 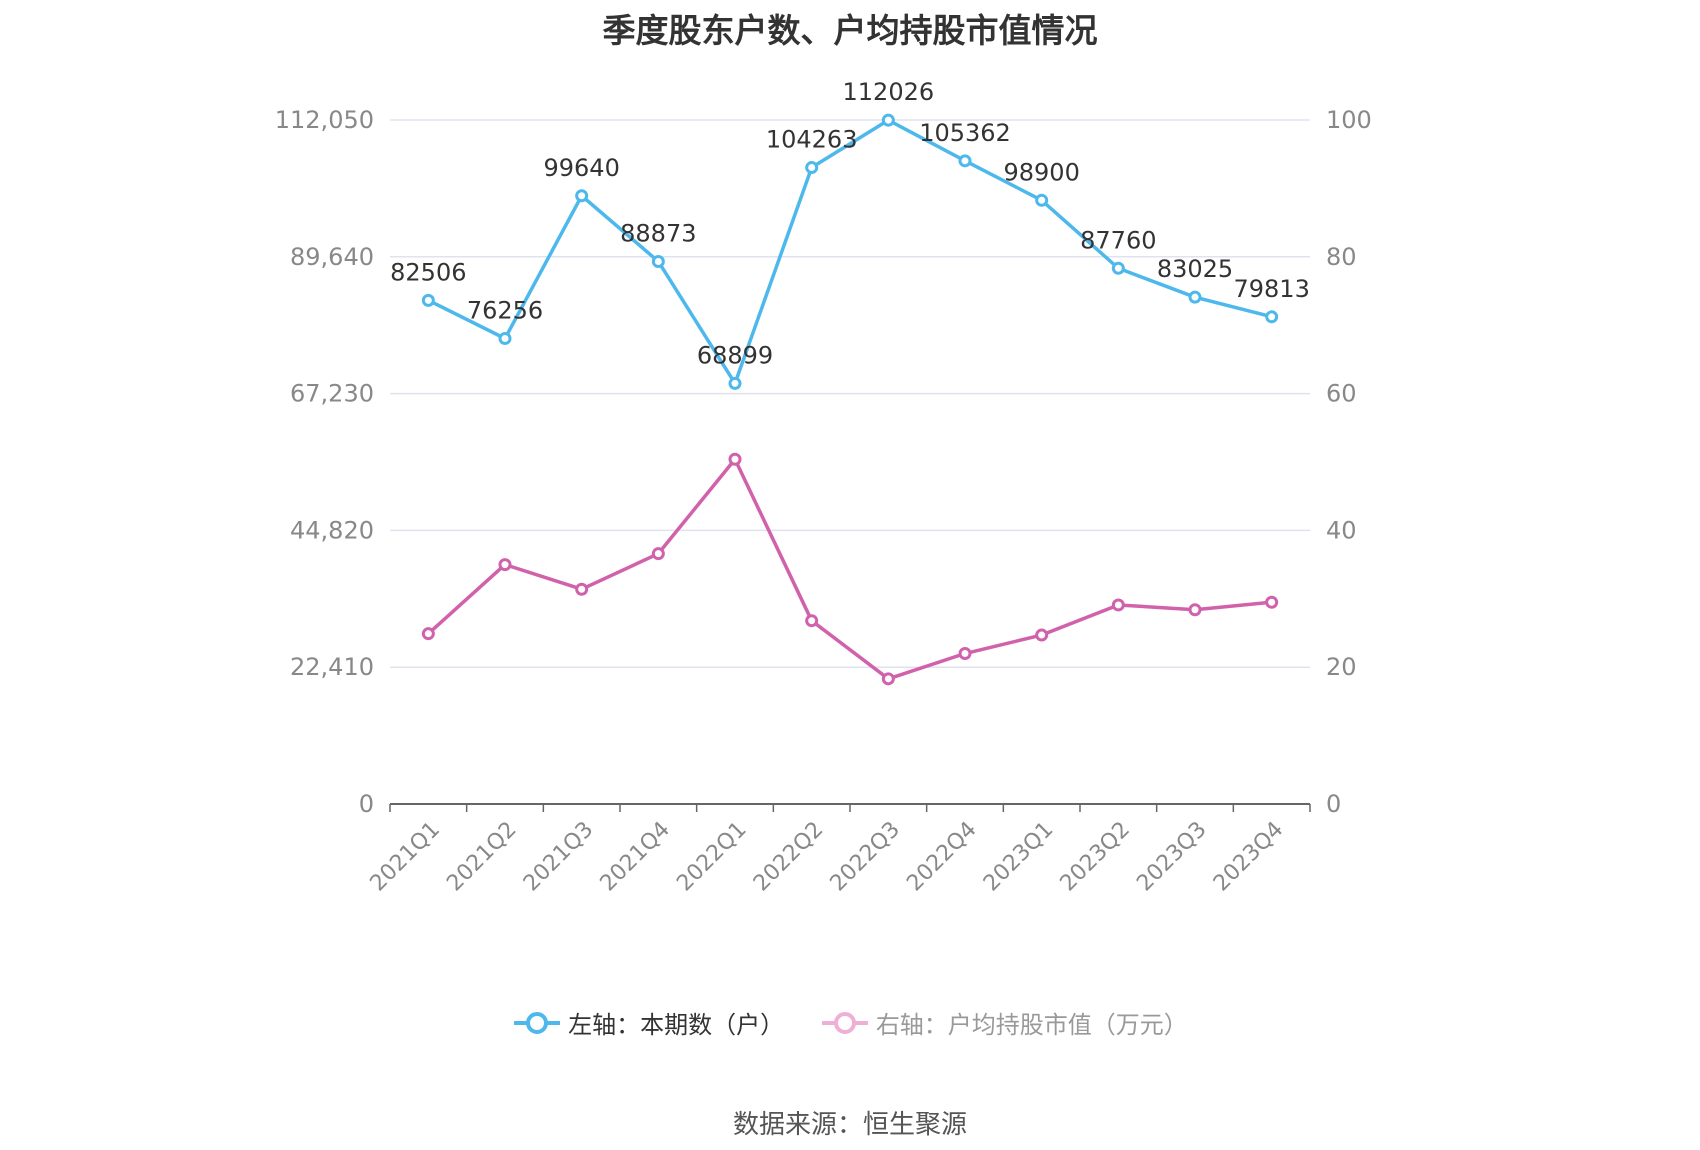 What do you see at coordinates (658, 233) in the screenshot?
I see `data-label: 88873` at bounding box center [658, 233].